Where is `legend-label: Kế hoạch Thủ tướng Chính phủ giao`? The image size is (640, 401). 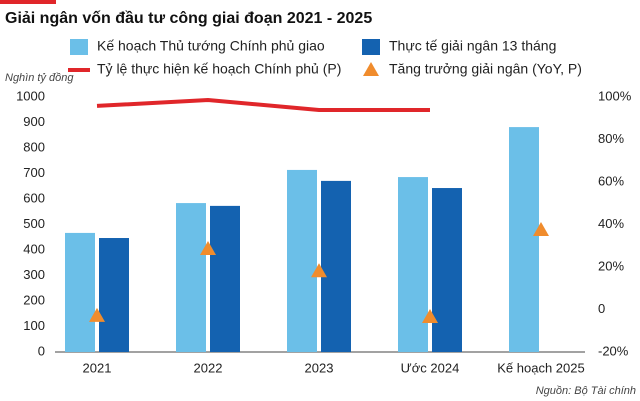
legend-label: Kế hoạch Thủ tướng Chính phủ giao is located at coordinates (211, 46).